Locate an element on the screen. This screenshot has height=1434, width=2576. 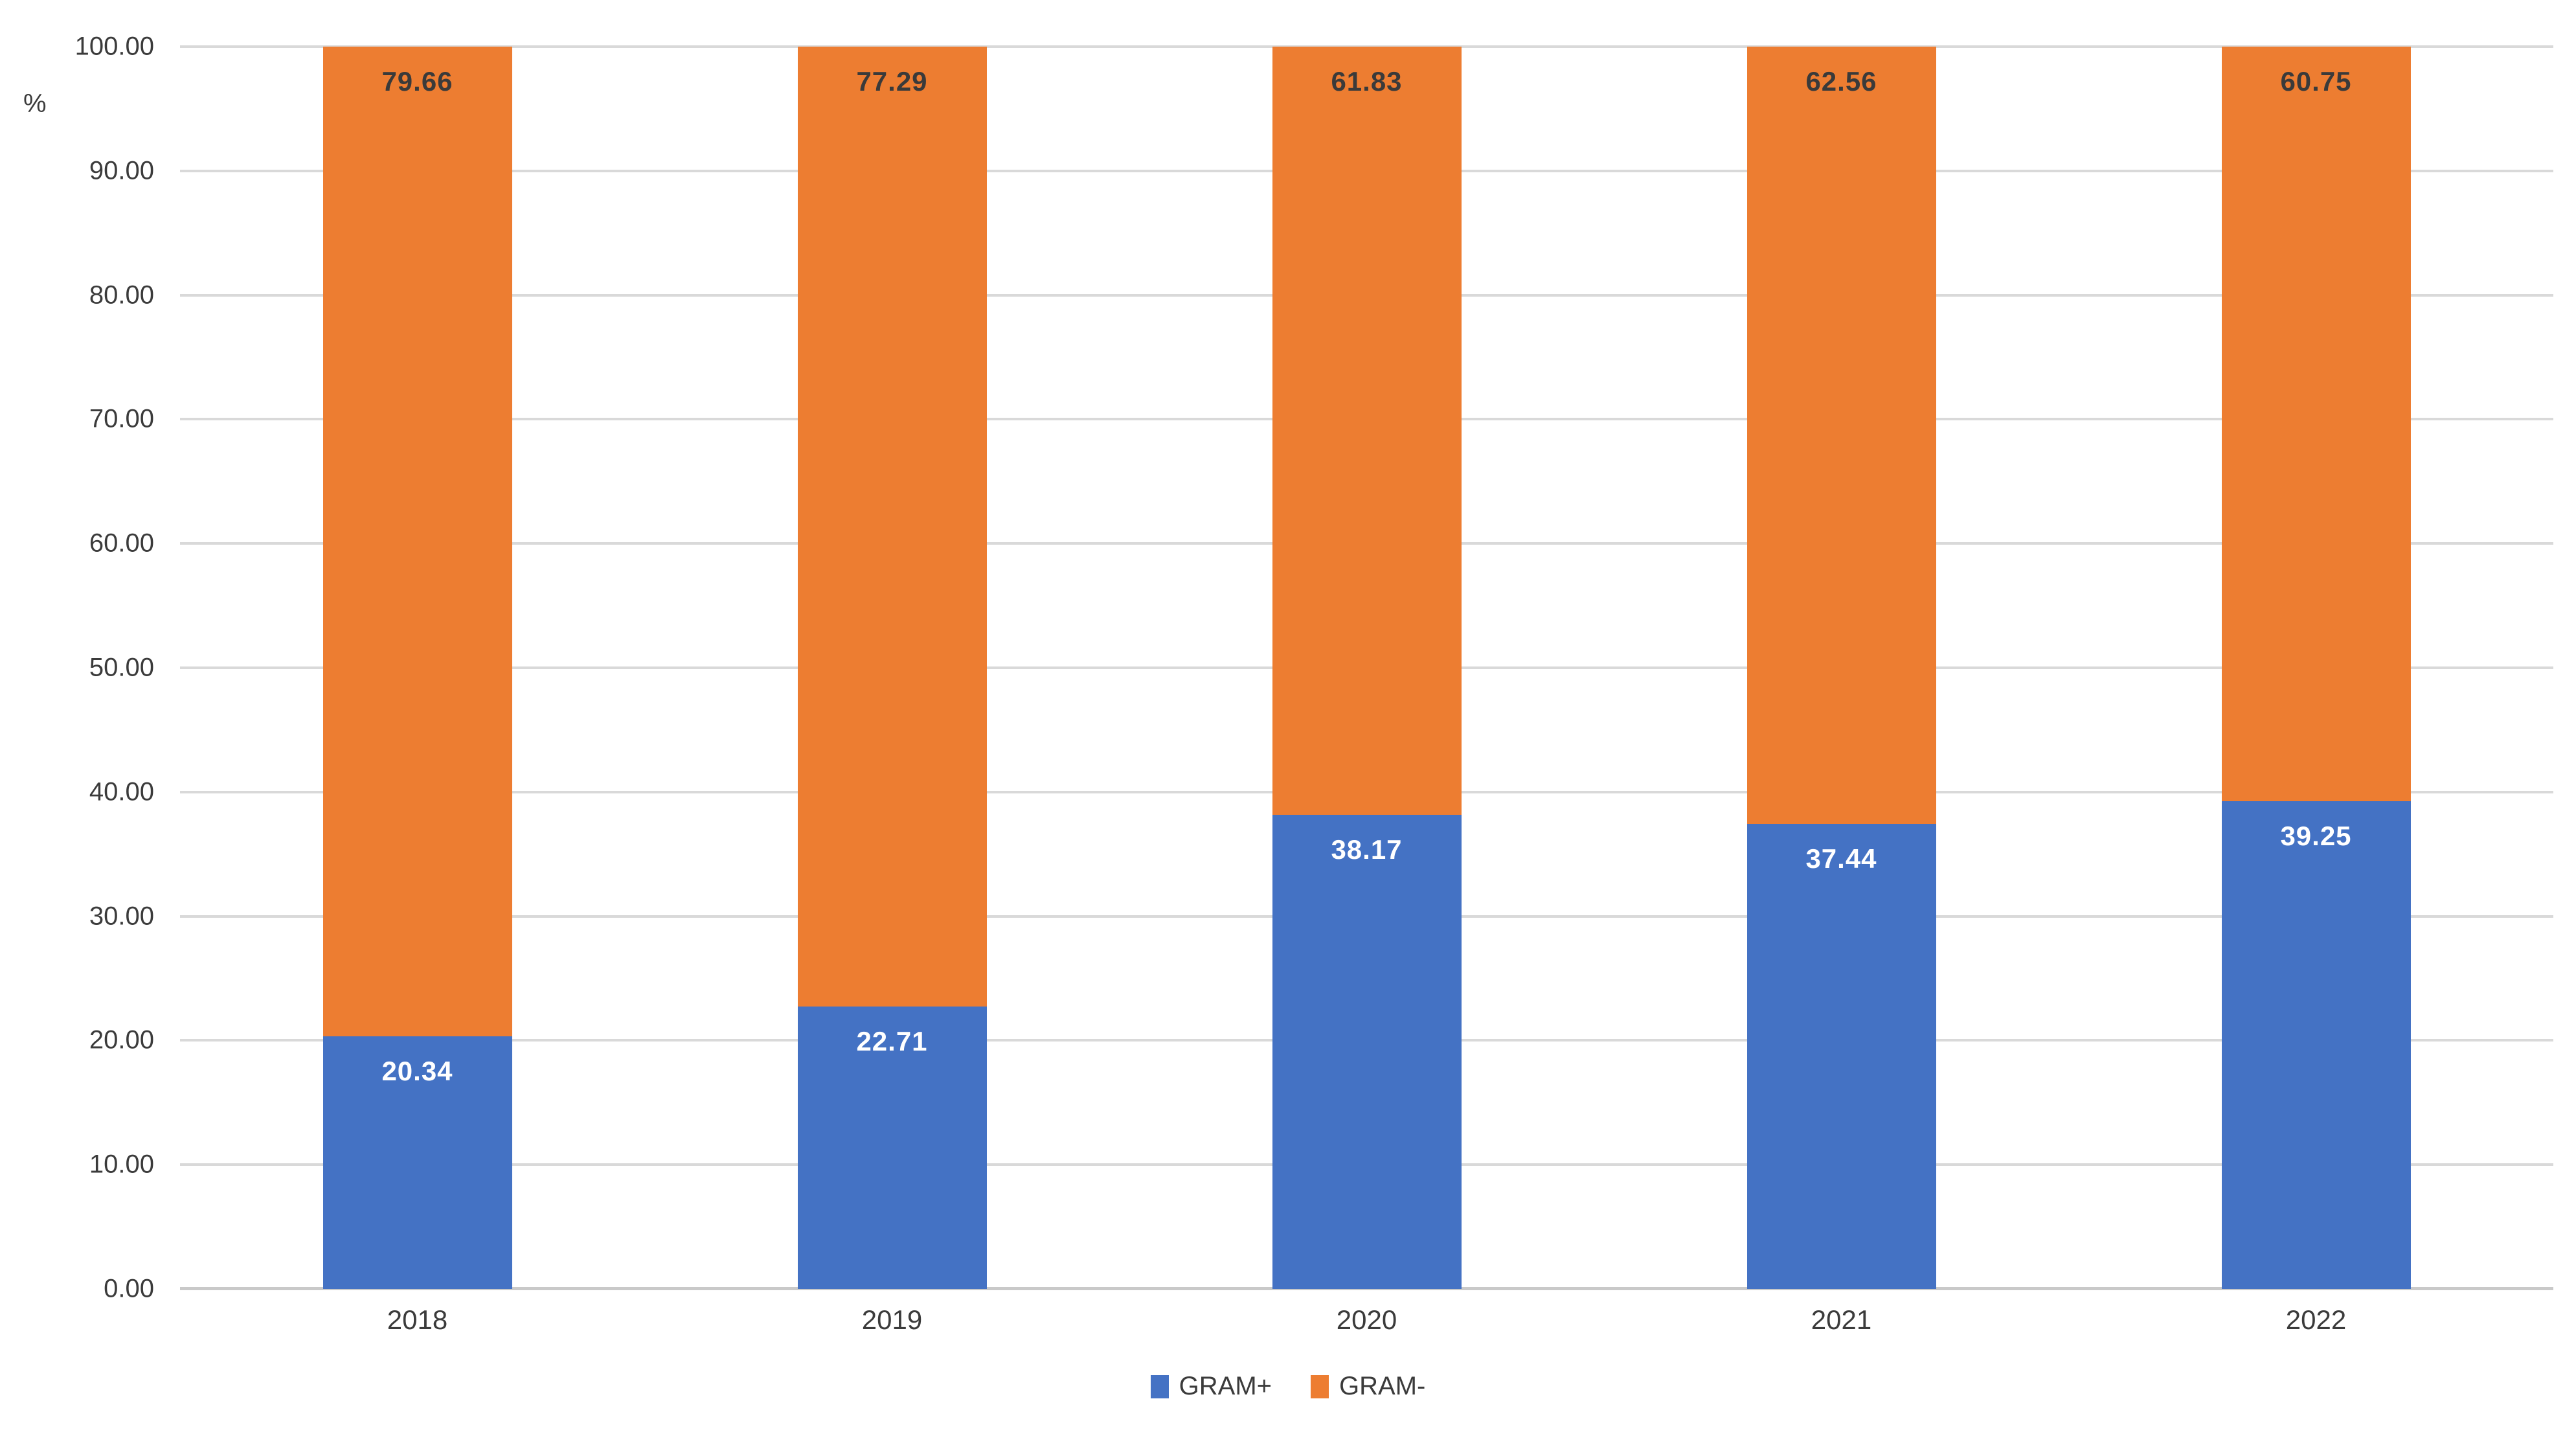
y-axis-tick-label: 80.00 is located at coordinates (121, 295).